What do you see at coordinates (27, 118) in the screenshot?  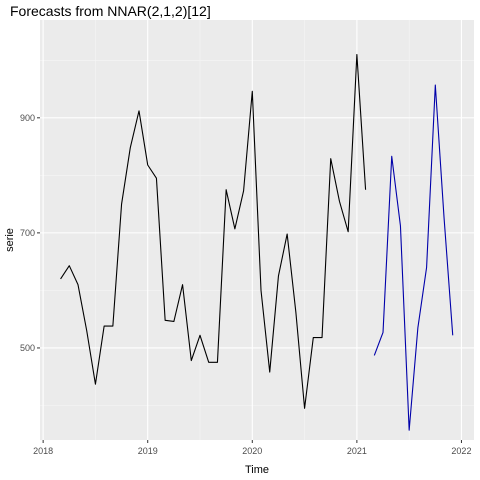 I see `y-tick-label: 900` at bounding box center [27, 118].